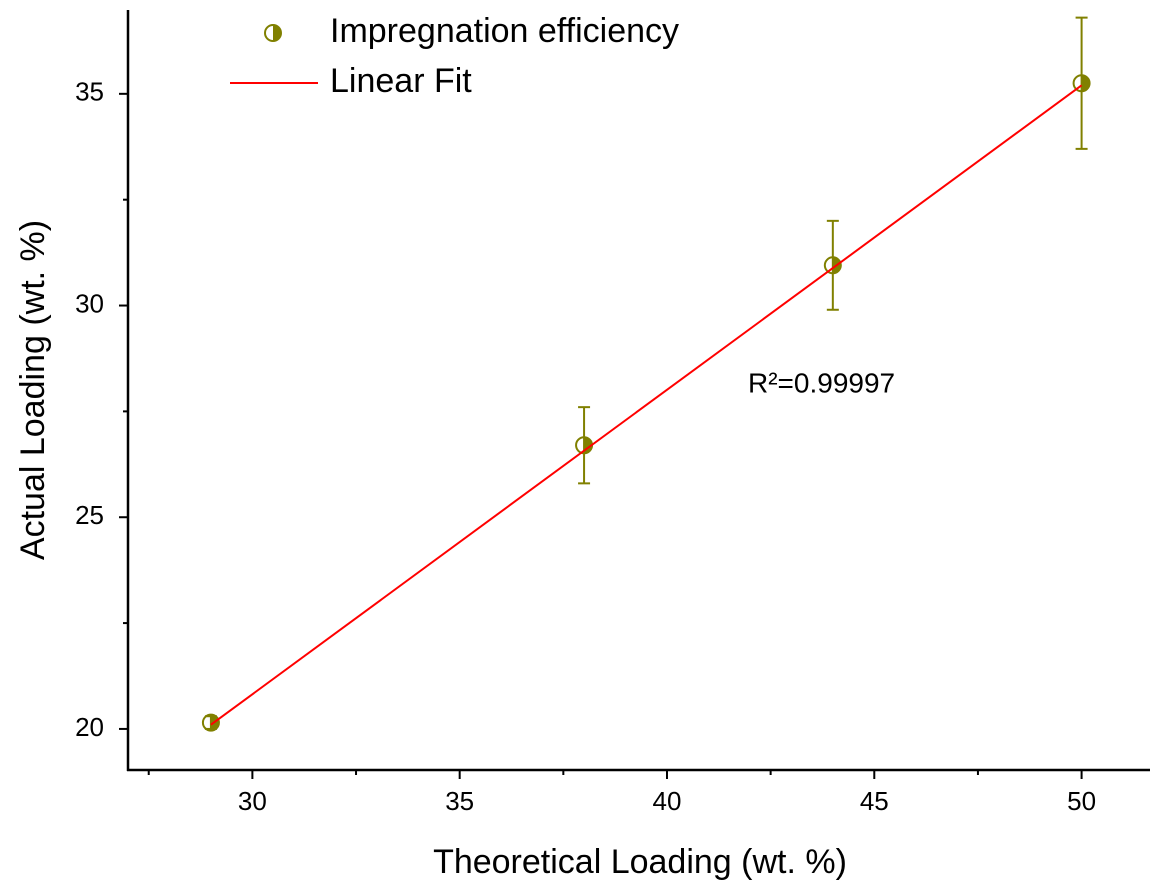  What do you see at coordinates (33, 390) in the screenshot?
I see `y-axis-title: Actual Loading (wt. %)` at bounding box center [33, 390].